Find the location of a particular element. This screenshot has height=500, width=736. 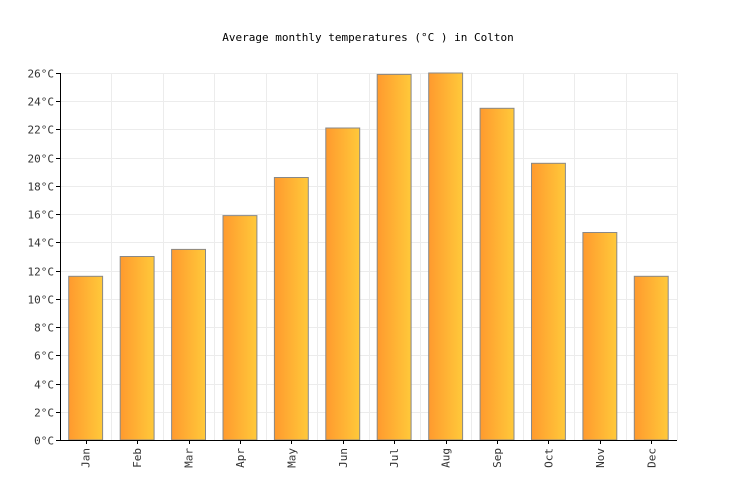

x-tick-label-apr: Apr is located at coordinates (240, 458).